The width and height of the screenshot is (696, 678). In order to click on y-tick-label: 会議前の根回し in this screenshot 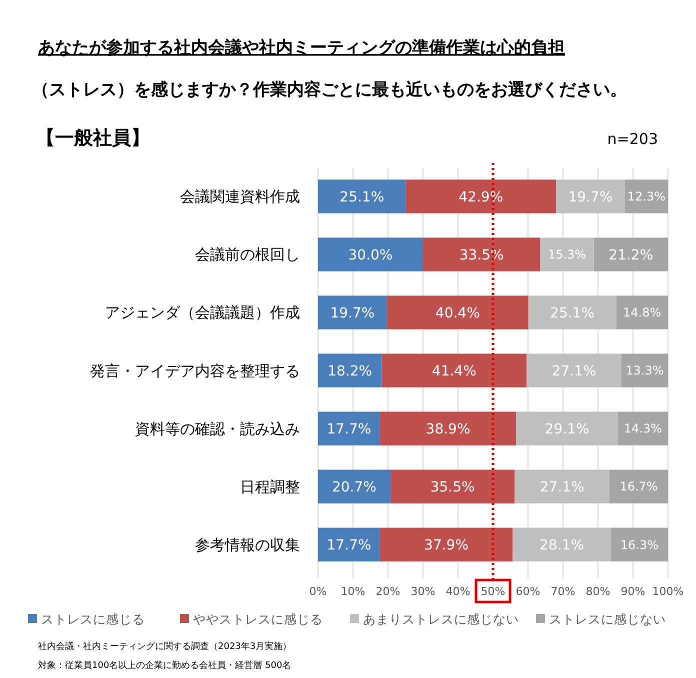, I will do `click(247, 255)`.